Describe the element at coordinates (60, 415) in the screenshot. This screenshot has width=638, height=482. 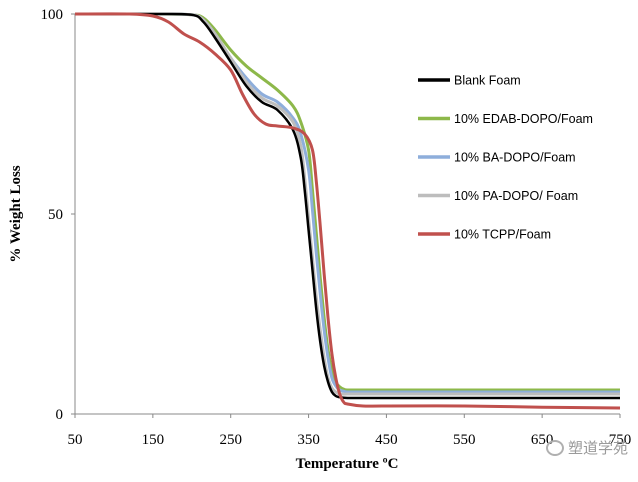
I see `y-tick-label: 0` at that location.